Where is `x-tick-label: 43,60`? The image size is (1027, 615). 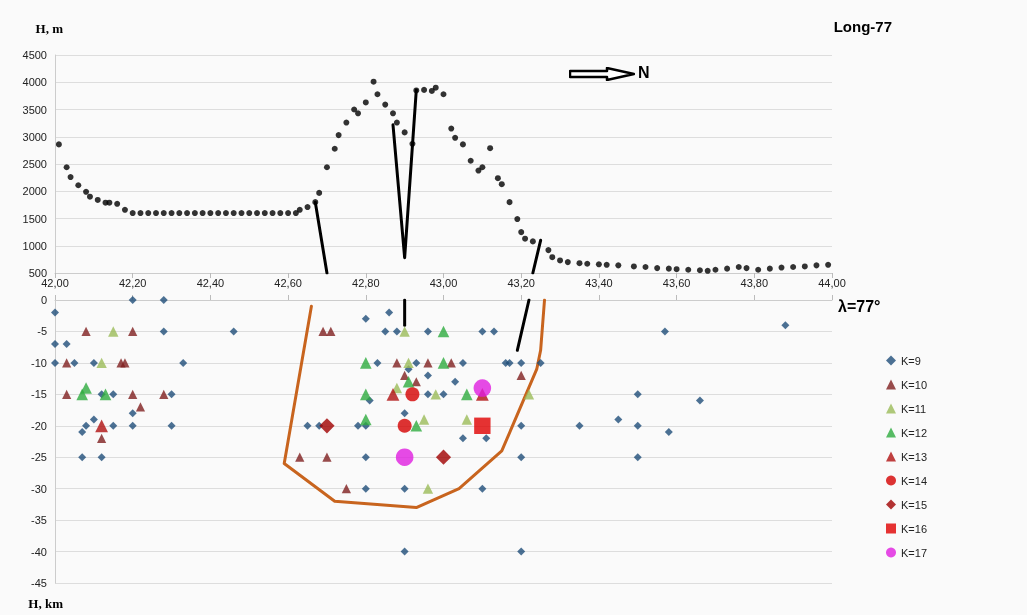 x-tick-label: 43,60 is located at coordinates (676, 282).